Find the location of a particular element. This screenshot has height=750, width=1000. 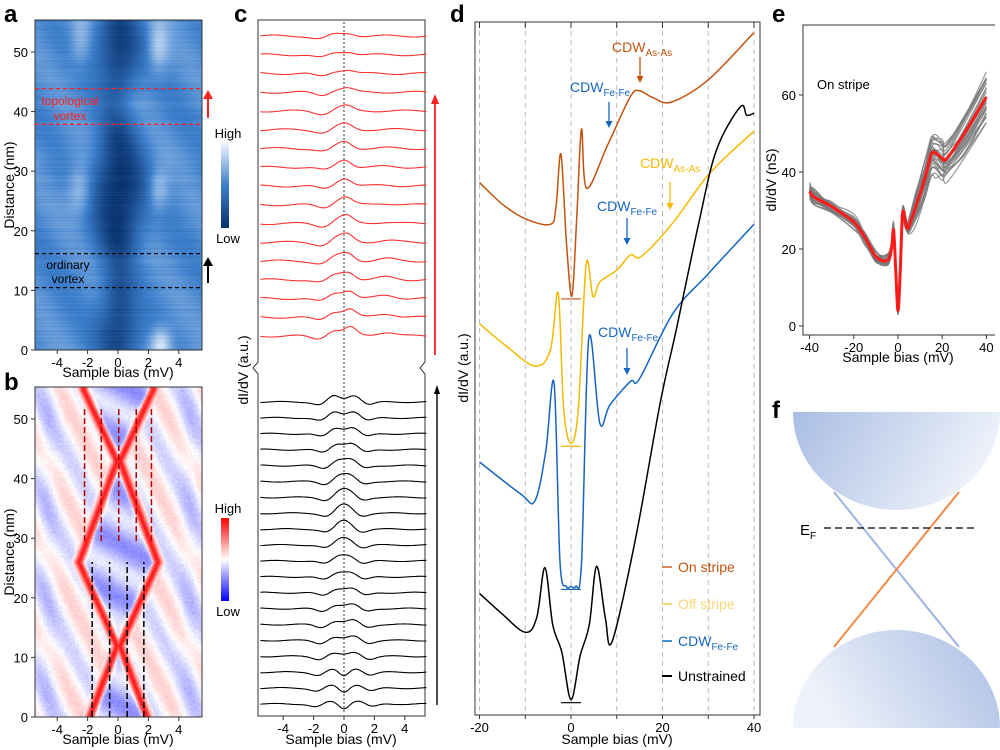

panel-c-frame-top is located at coordinates (341, 190).